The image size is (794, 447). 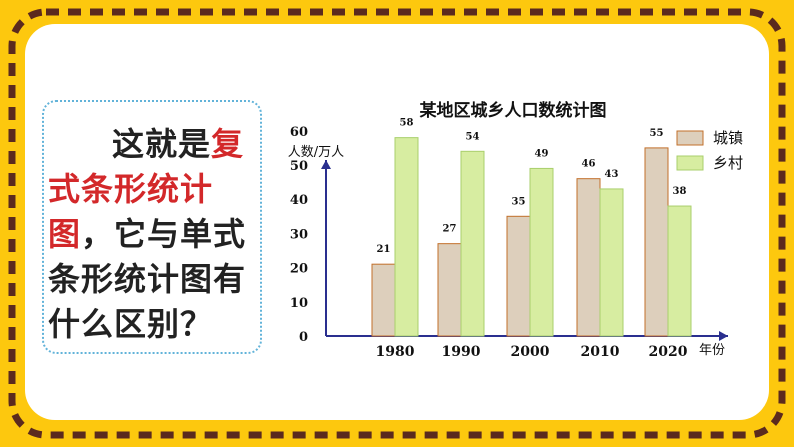 I want to click on x-tick-label: 1980, so click(x=395, y=352).